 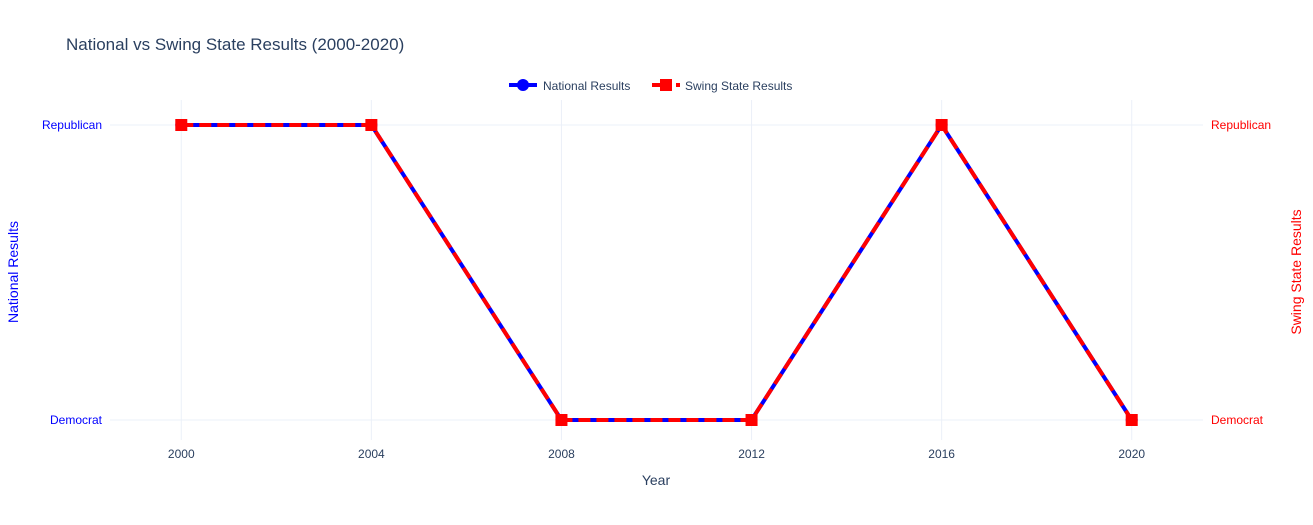 I want to click on legend-item-national: National Results, so click(x=569, y=86).